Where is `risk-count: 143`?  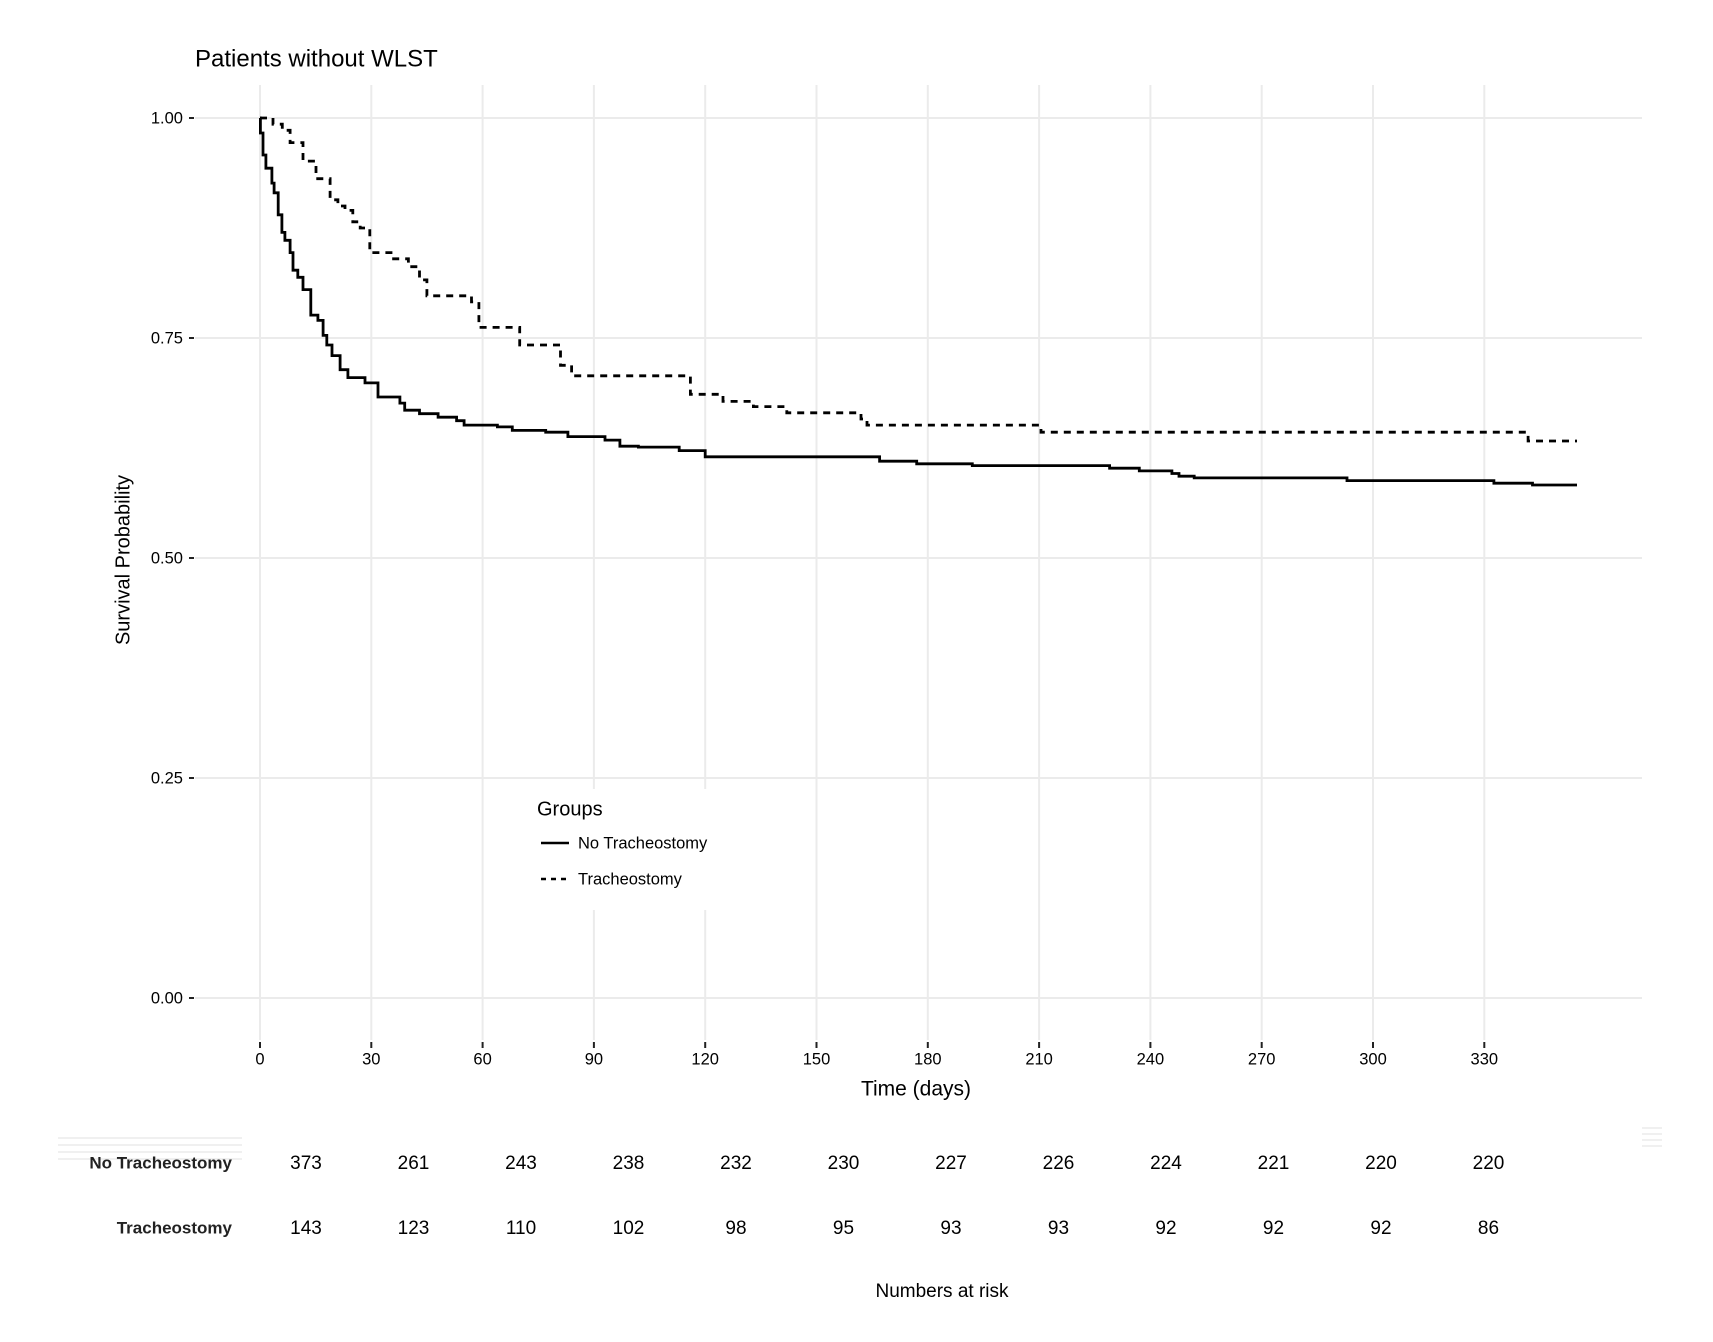 risk-count: 143 is located at coordinates (306, 1228).